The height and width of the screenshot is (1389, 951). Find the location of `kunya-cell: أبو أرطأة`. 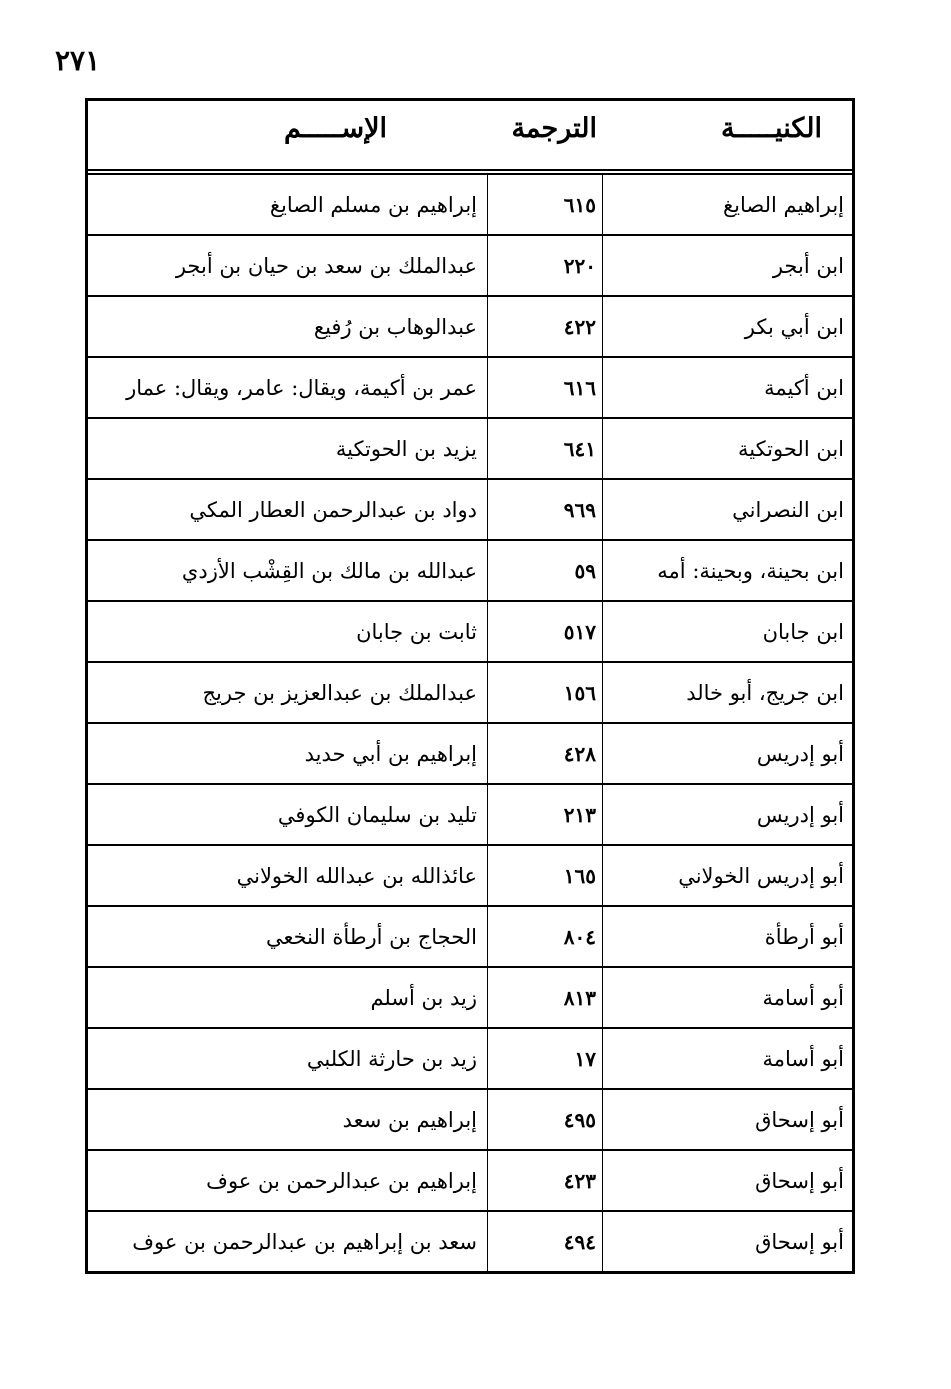

kunya-cell: أبو أرطأة is located at coordinates (727, 936).